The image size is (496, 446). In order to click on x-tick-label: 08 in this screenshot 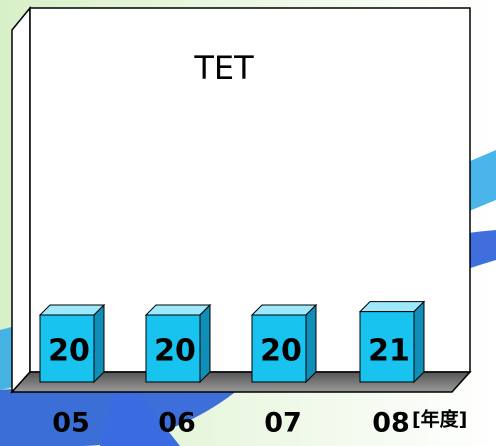, I will do `click(391, 423)`.